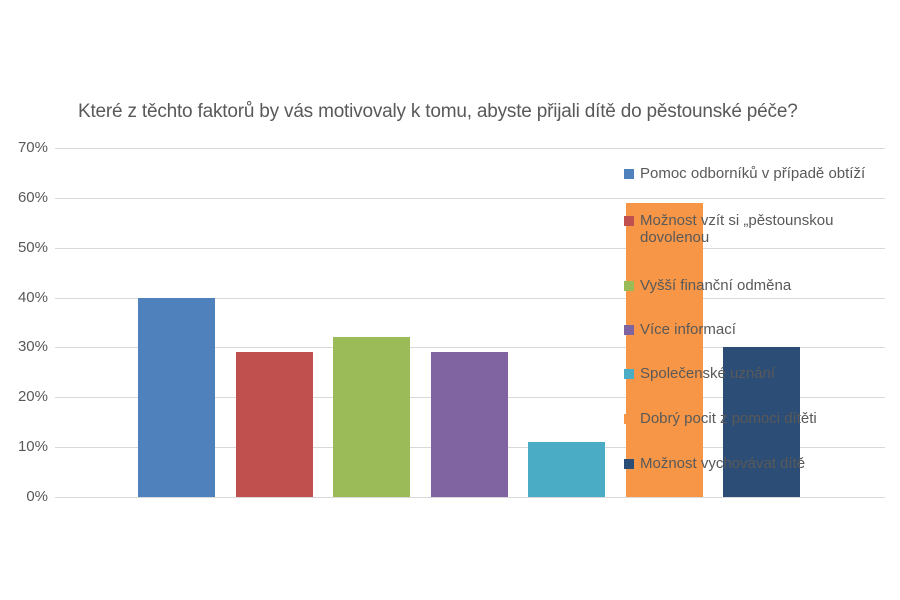 This screenshot has height=600, width=900. Describe the element at coordinates (752, 329) in the screenshot. I see `legend-item: Více informací` at that location.